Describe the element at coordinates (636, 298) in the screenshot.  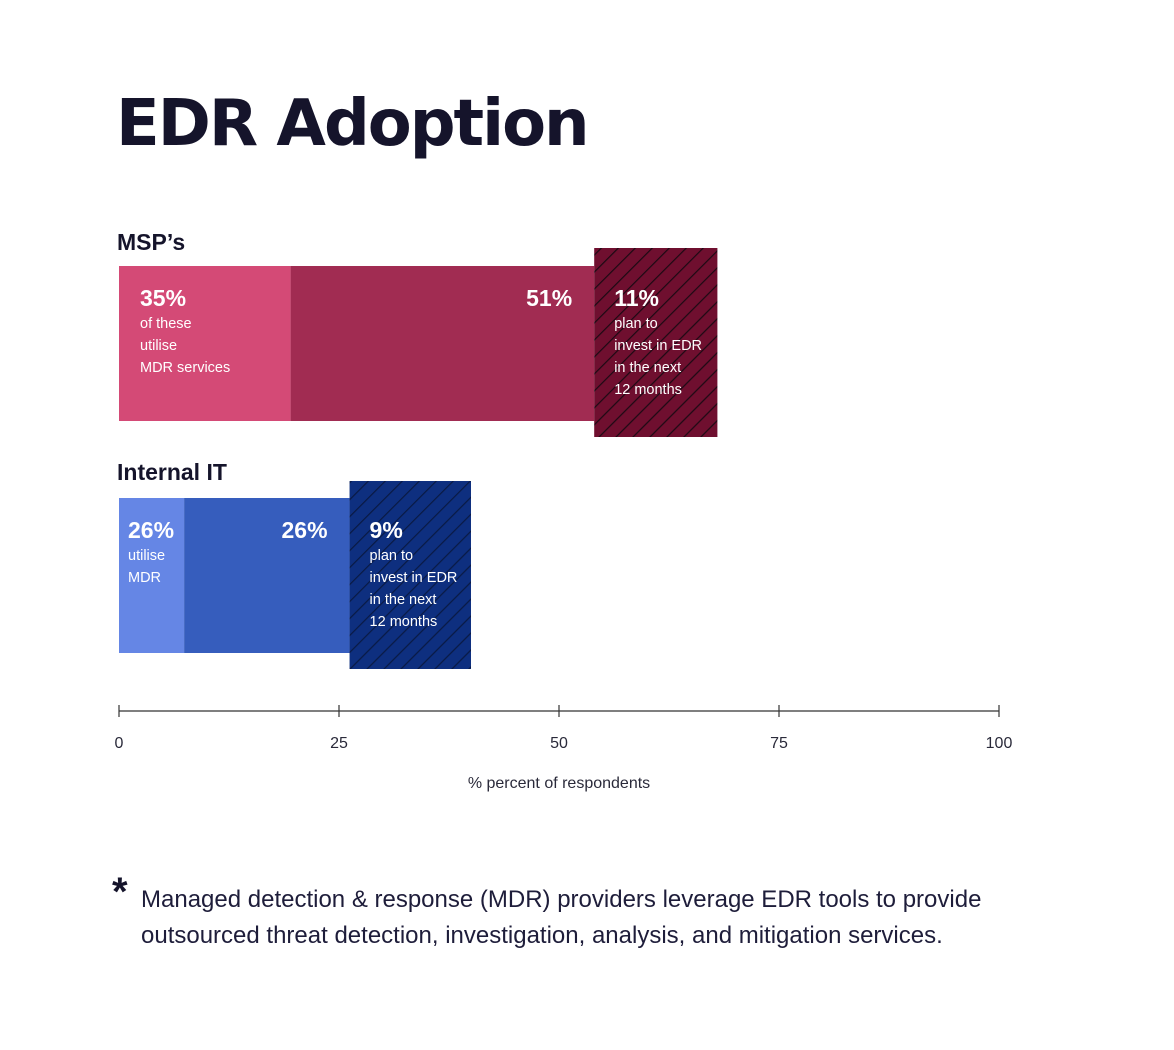
I see `value-label-msp-3: 11%` at that location.